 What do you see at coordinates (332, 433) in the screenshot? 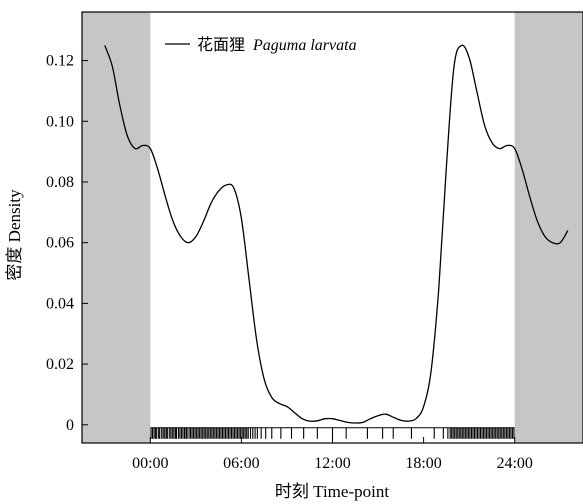
I see `detection-rug` at bounding box center [332, 433].